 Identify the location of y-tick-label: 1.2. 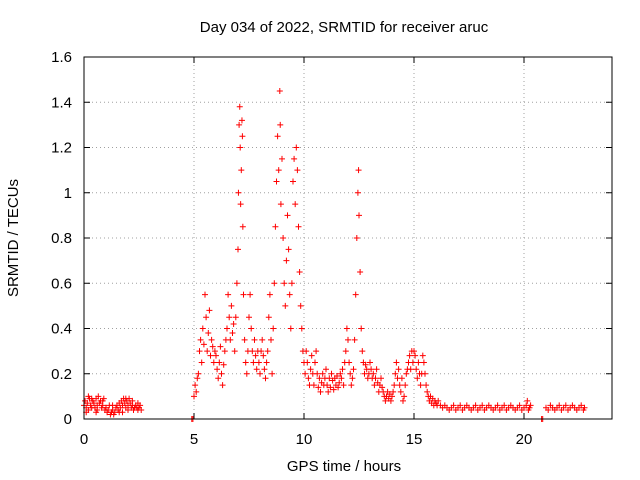
(61, 148).